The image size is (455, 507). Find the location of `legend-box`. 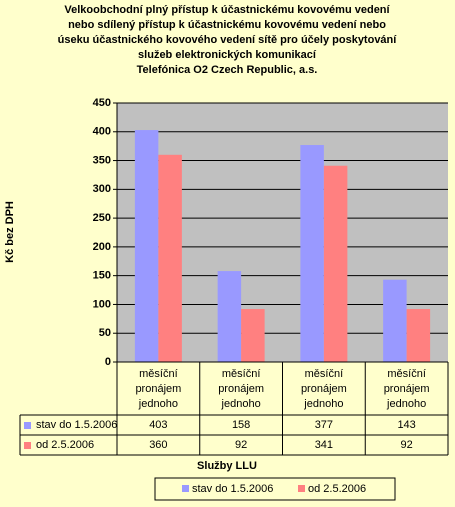

legend-box is located at coordinates (275, 489).